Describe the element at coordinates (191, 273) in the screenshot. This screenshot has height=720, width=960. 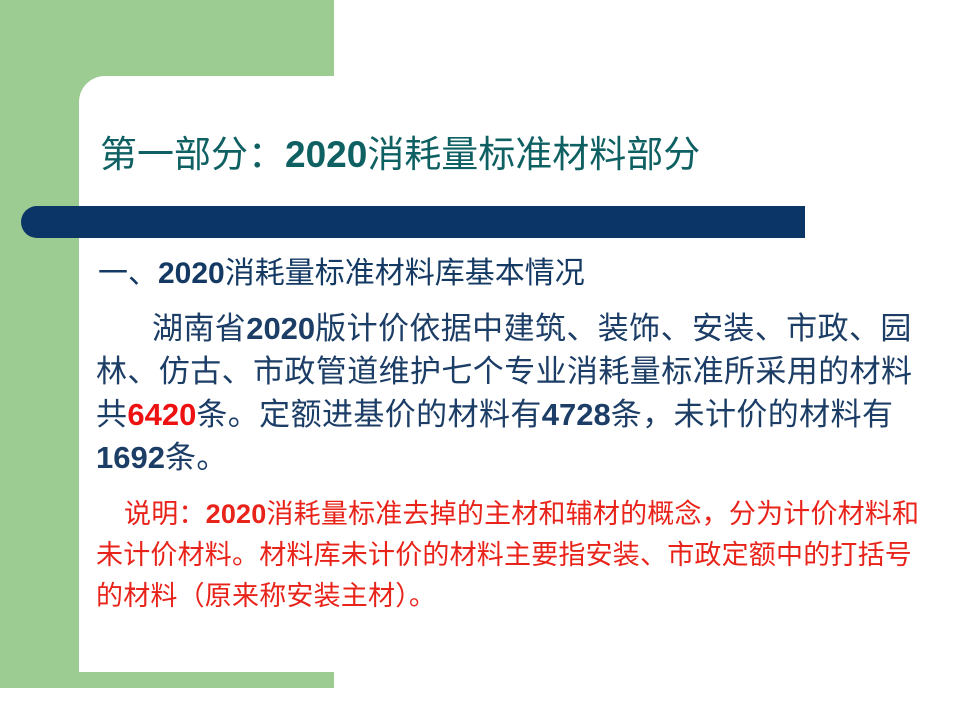
I see `section-heading-year: 2020` at that location.